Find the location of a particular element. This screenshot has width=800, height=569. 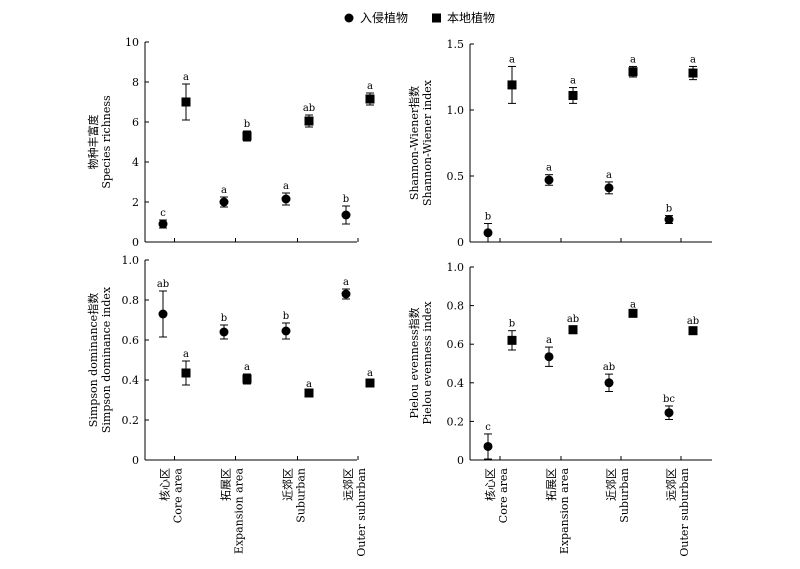

x-tick-label: 近郊区Suburban is located at coordinates (618, 495).